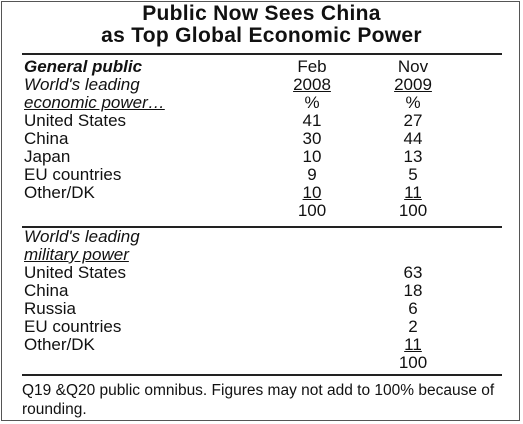  I want to click on economic-row-name: China, so click(46, 138).